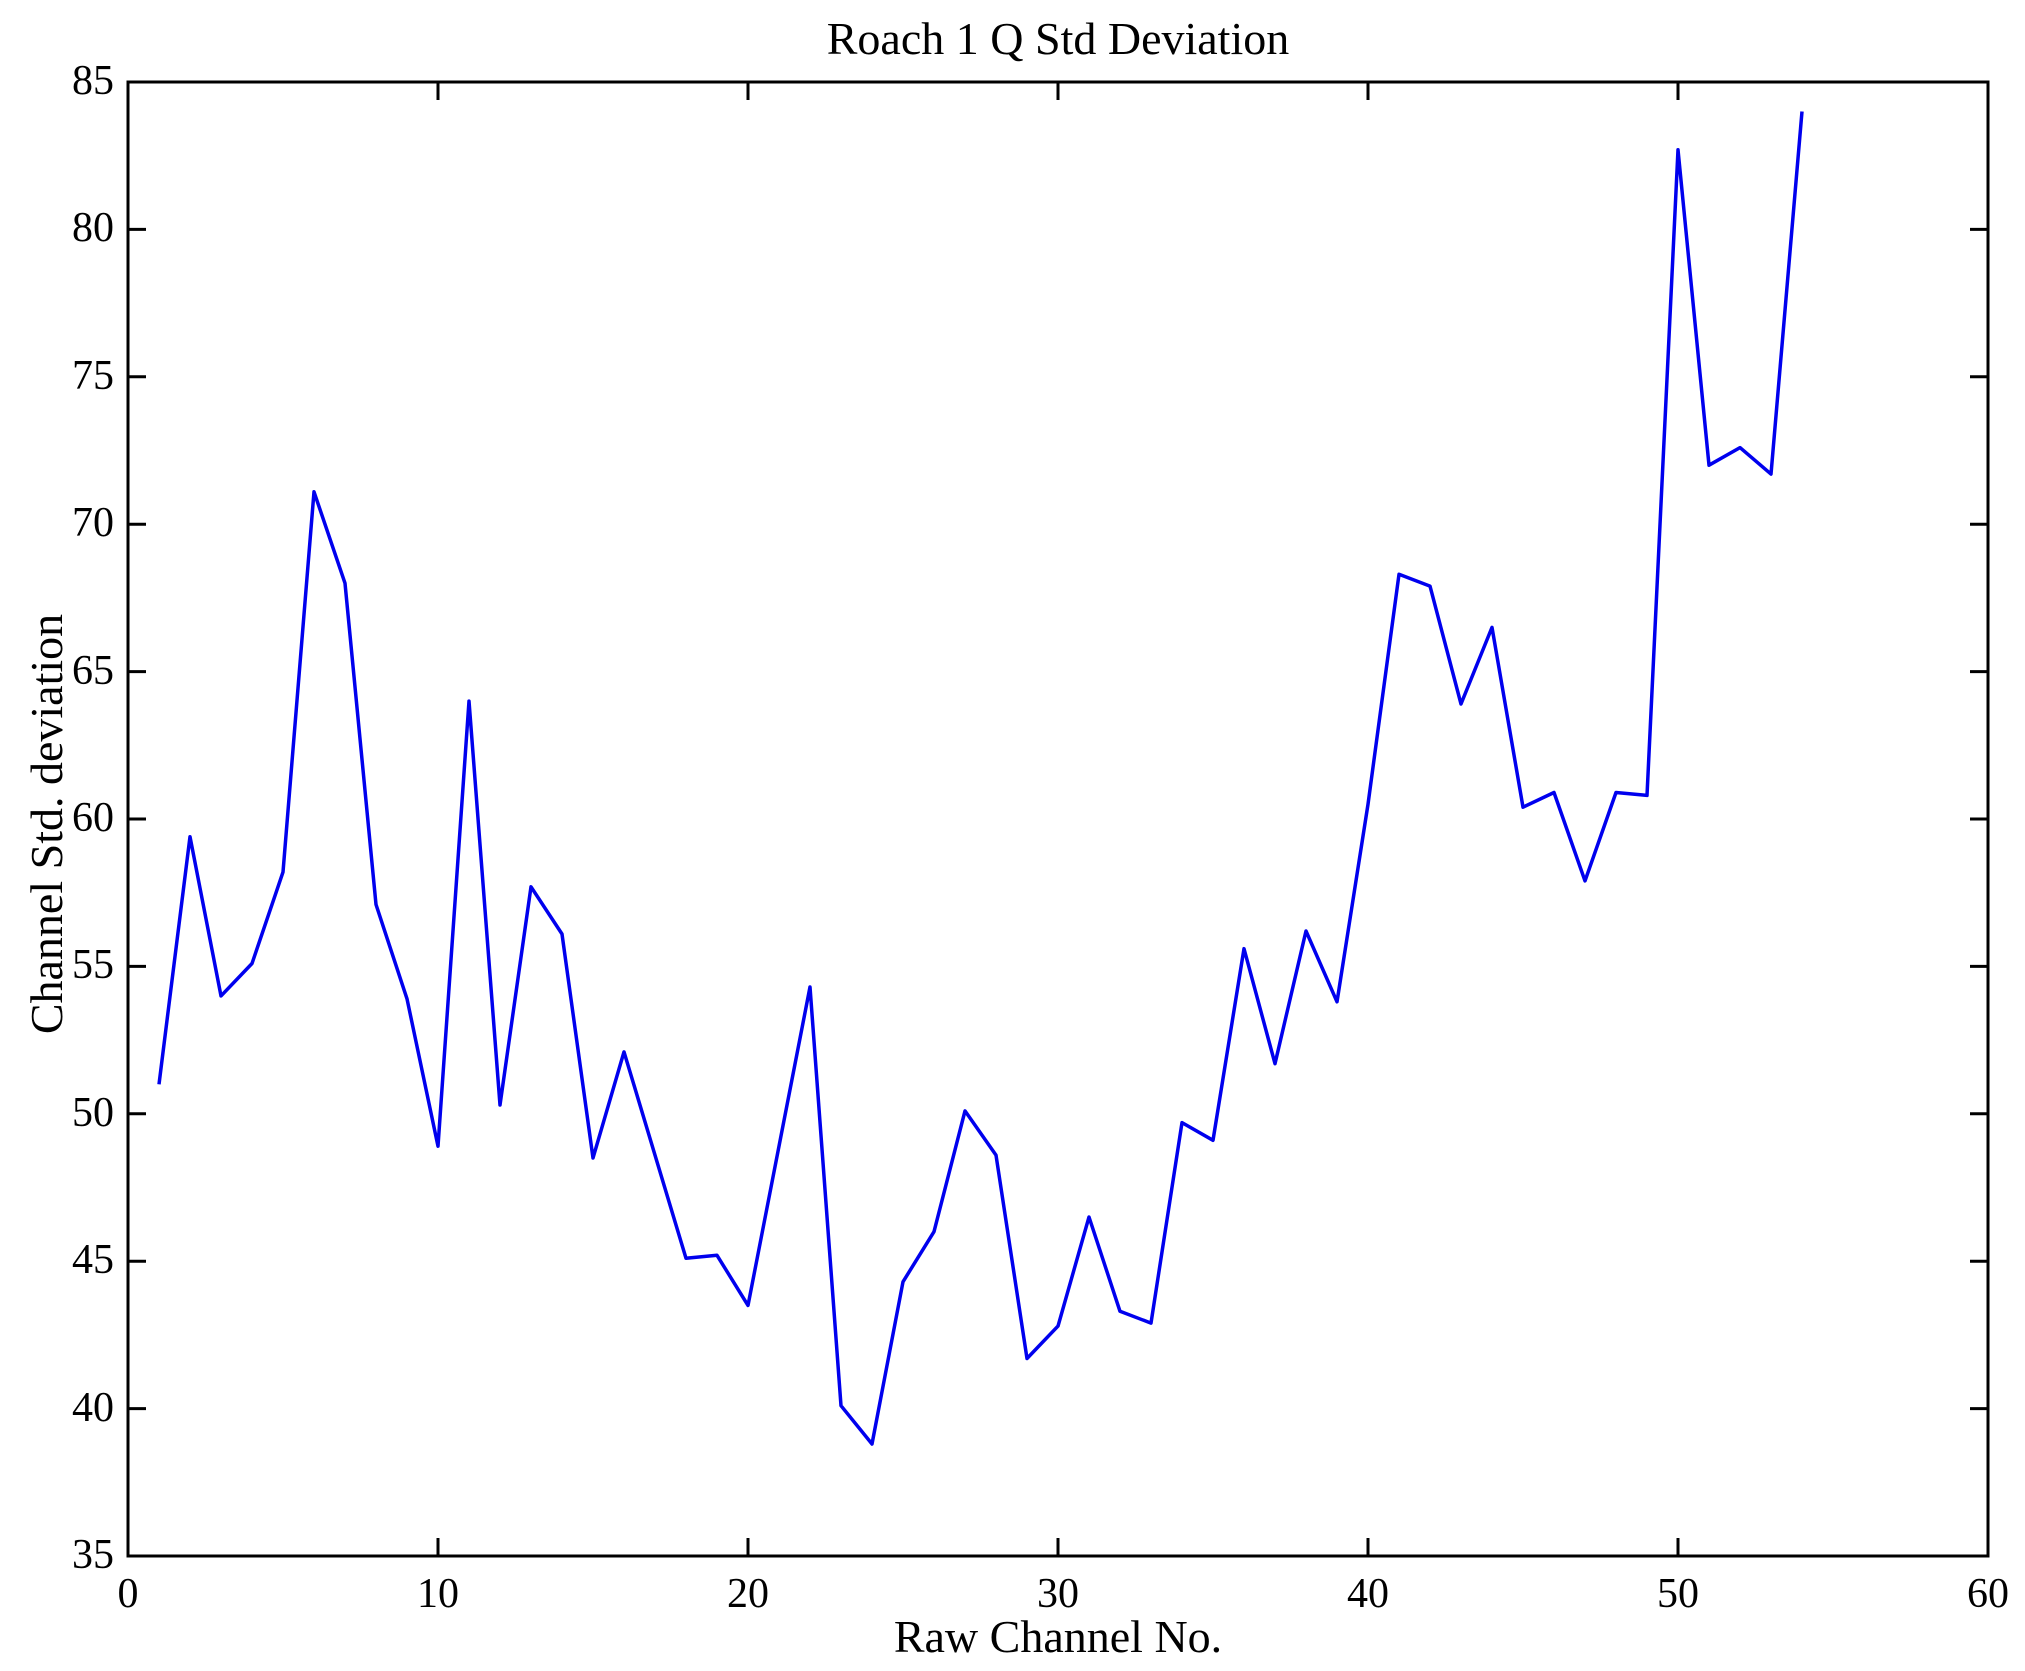  What do you see at coordinates (128, 1594) in the screenshot?
I see `x-tick-label: 0` at bounding box center [128, 1594].